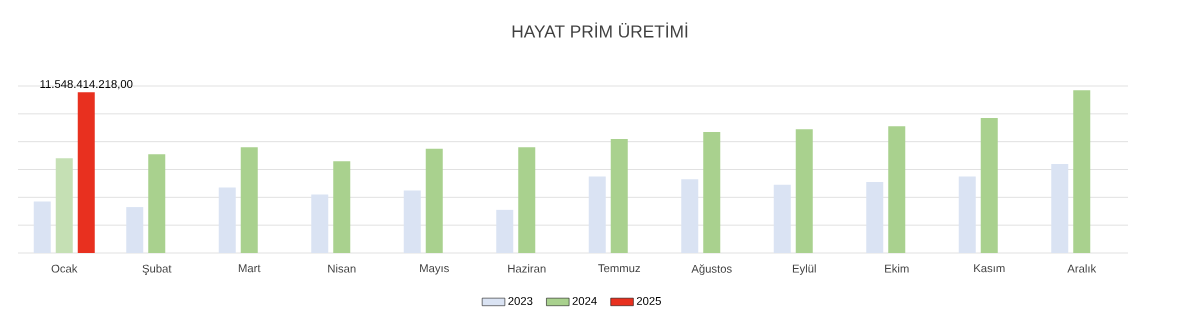  I want to click on x-tick-label: Mayıs, so click(434, 269).